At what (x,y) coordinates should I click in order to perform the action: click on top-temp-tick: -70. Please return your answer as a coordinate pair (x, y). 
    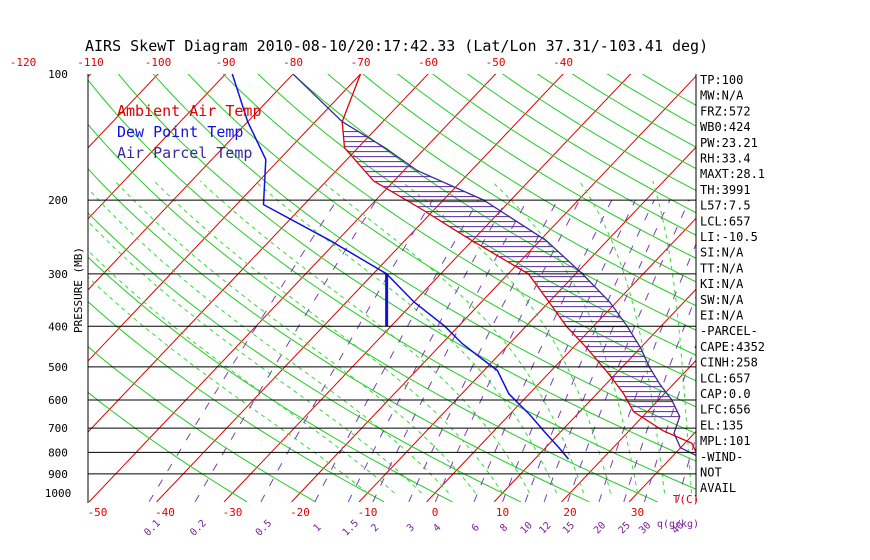
    Looking at the image, I should click on (361, 62).